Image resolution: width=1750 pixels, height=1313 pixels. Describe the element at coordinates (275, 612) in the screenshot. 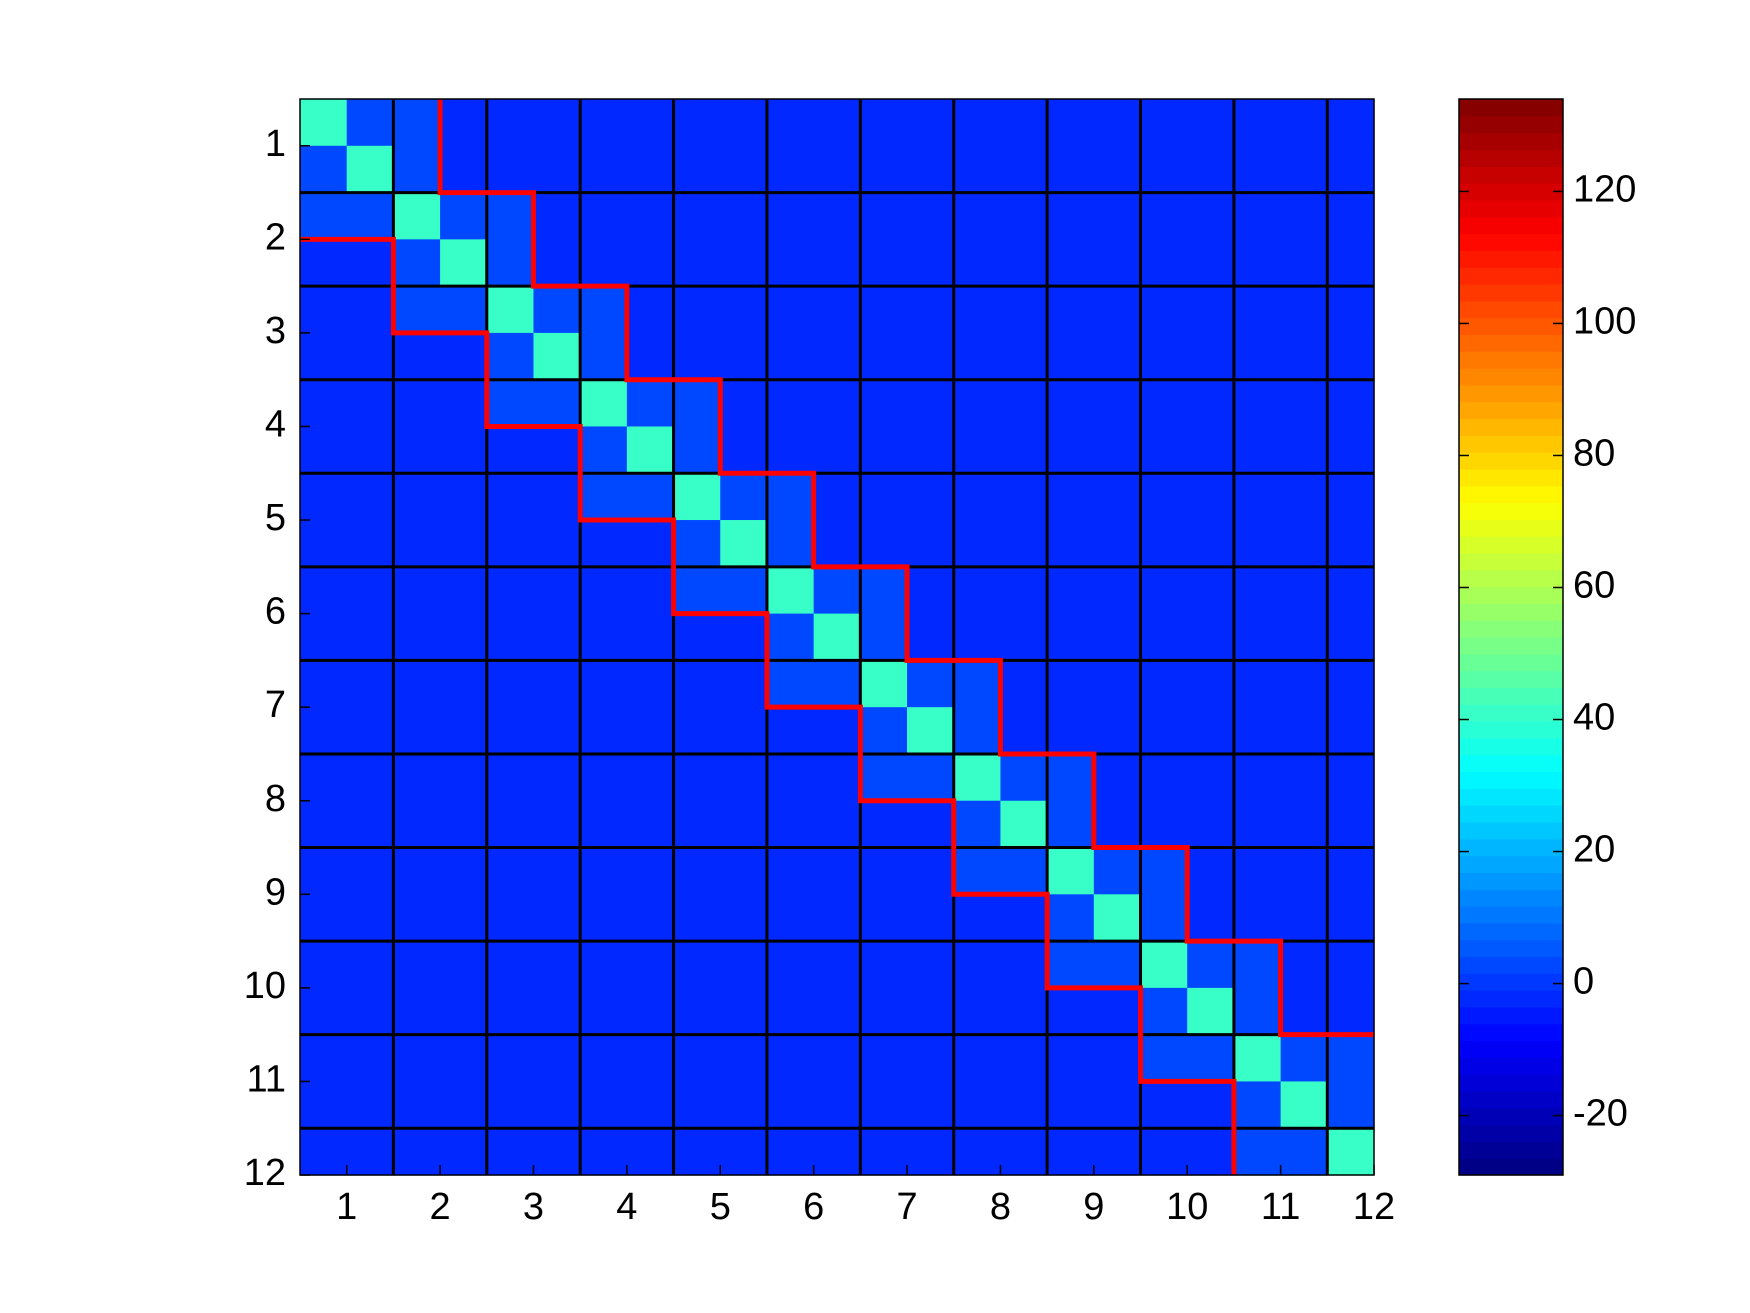

I see `y-tick-label: 6` at that location.